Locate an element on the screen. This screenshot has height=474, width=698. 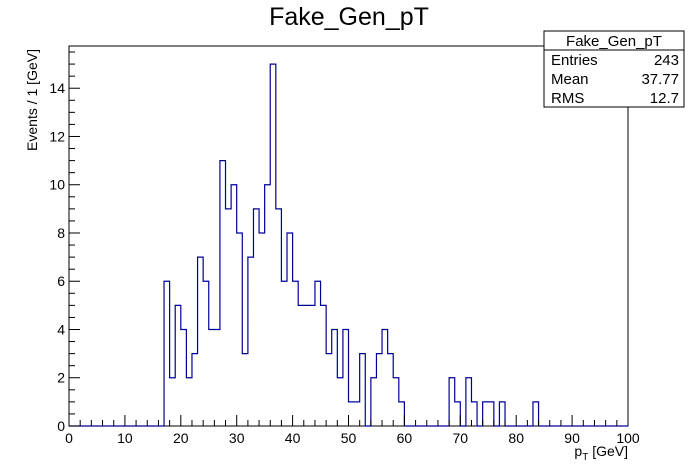
x-tick-label: 60 is located at coordinates (405, 438).